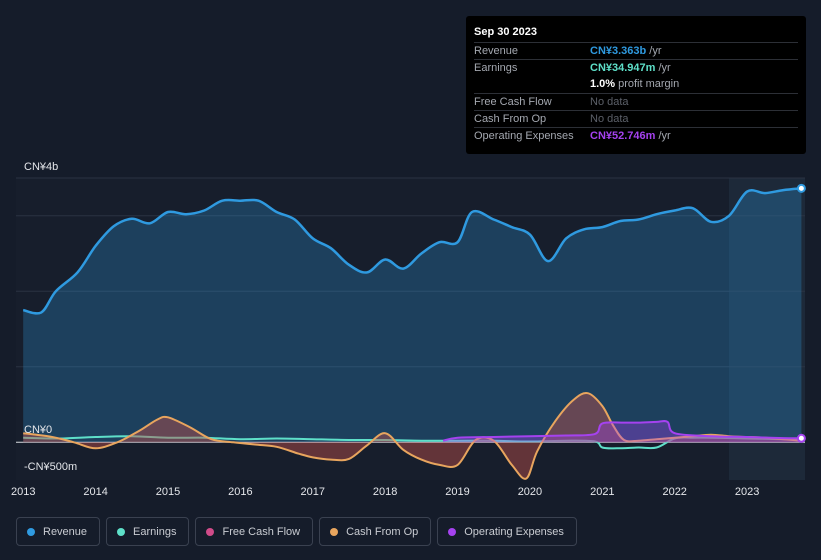  I want to click on x-tick-label: 2018, so click(385, 492).